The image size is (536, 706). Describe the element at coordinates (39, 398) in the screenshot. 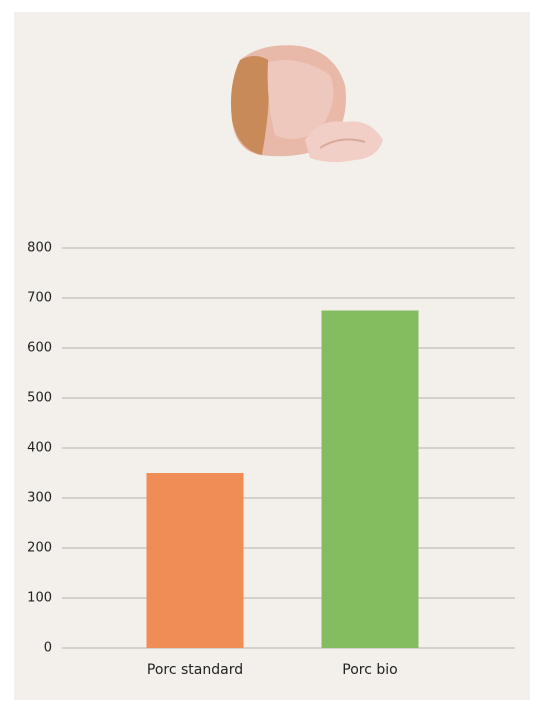

I see `y-tick-label: 500` at that location.